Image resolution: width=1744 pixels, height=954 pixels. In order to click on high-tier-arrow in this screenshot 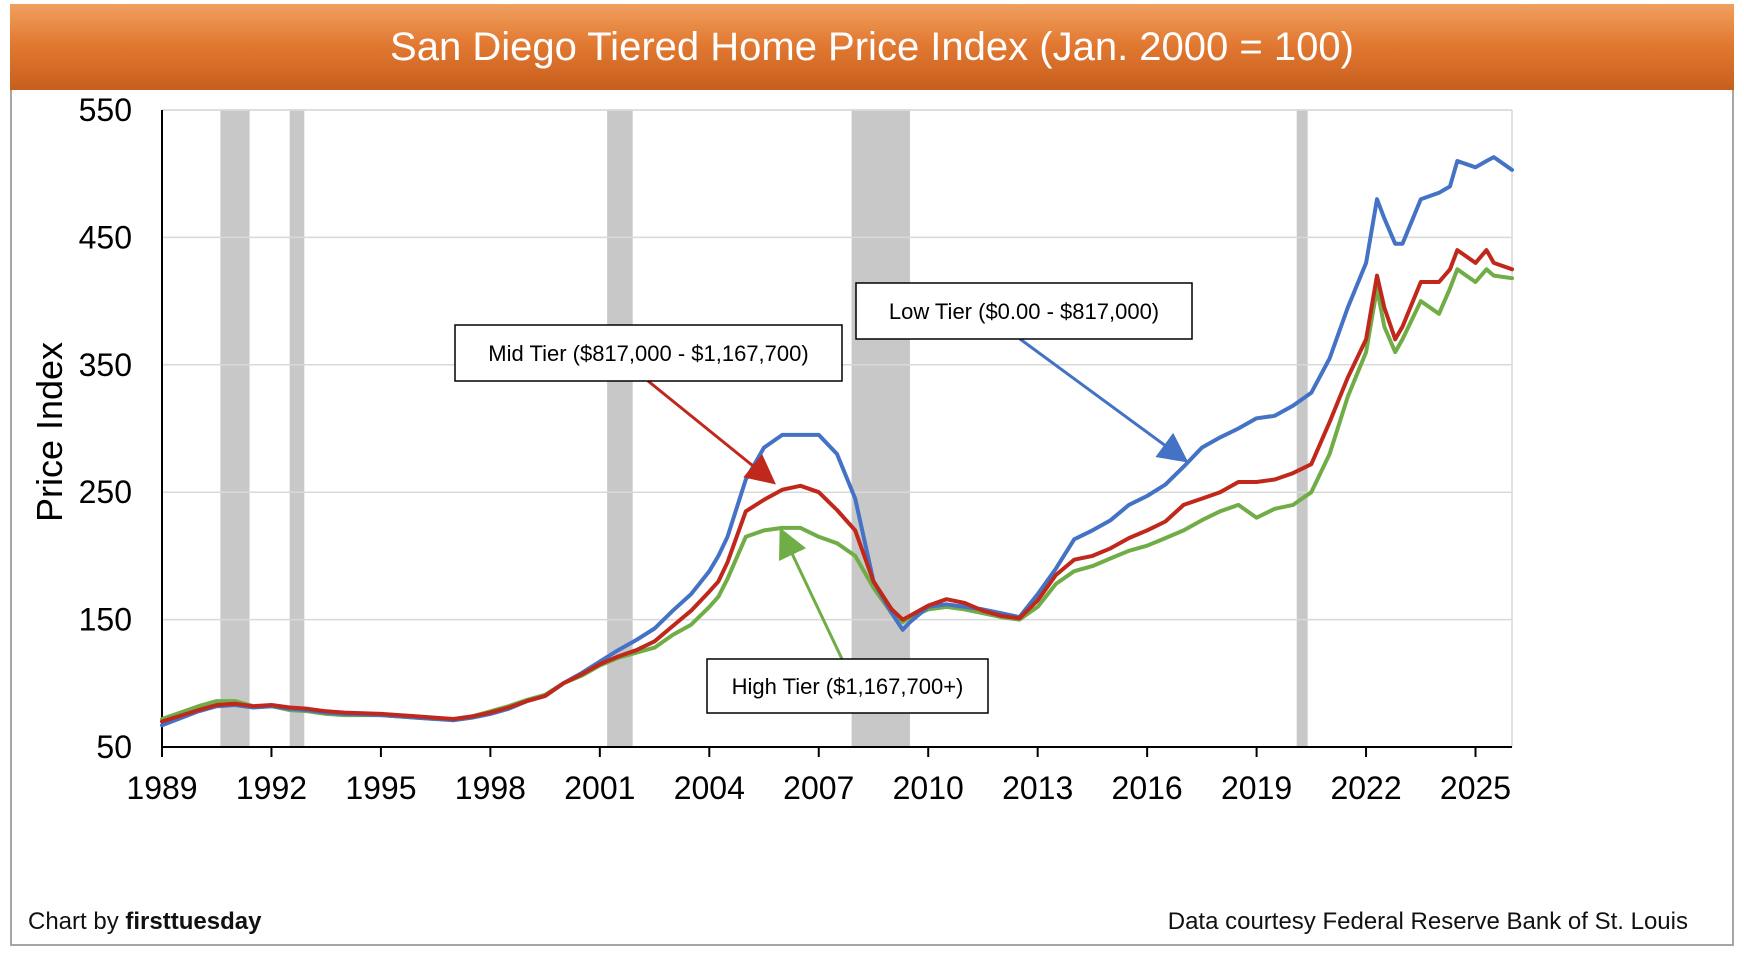, I will do `click(811, 593)`.